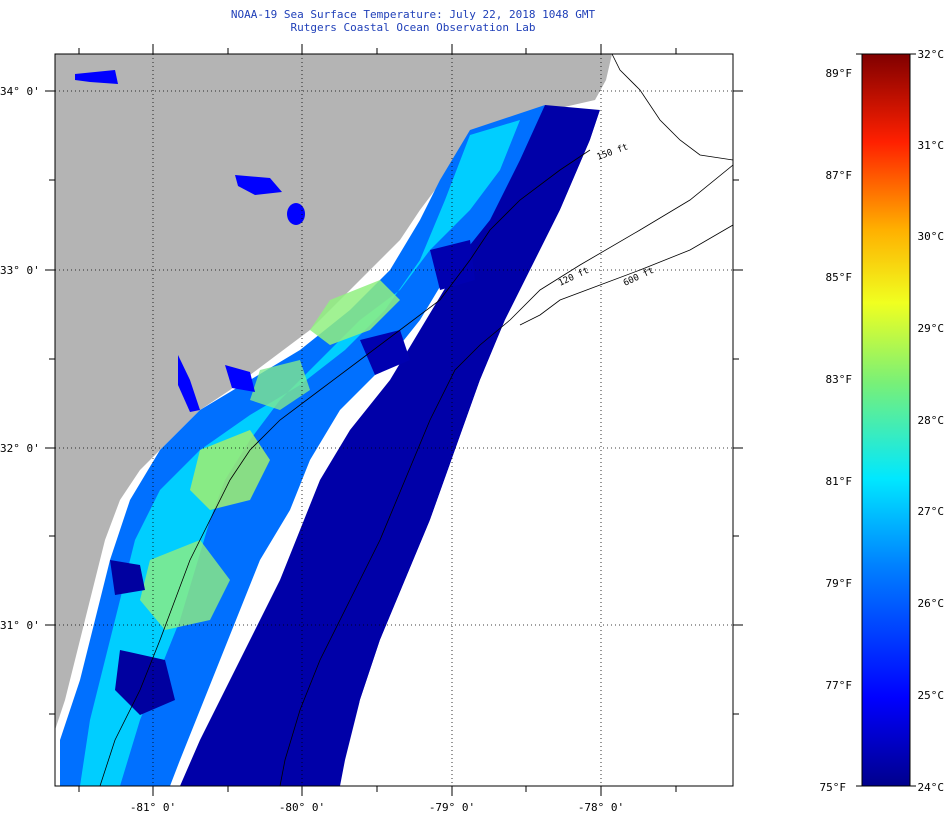 This screenshot has height=817, width=944. What do you see at coordinates (601, 807) in the screenshot?
I see `lon-label-78: -78° 0'` at bounding box center [601, 807].